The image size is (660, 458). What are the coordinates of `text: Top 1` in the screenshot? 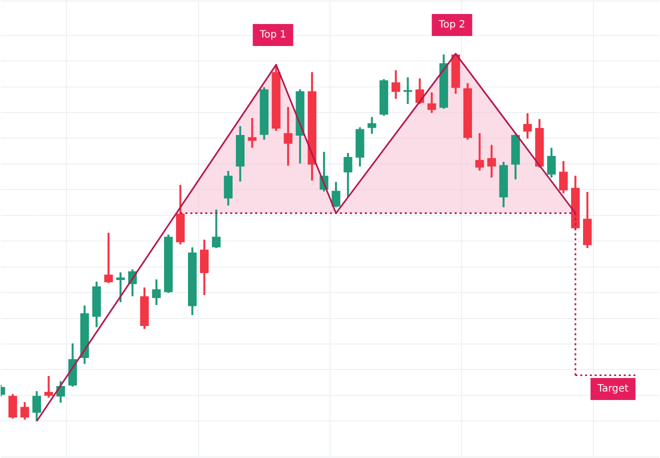 It's located at (272, 35).